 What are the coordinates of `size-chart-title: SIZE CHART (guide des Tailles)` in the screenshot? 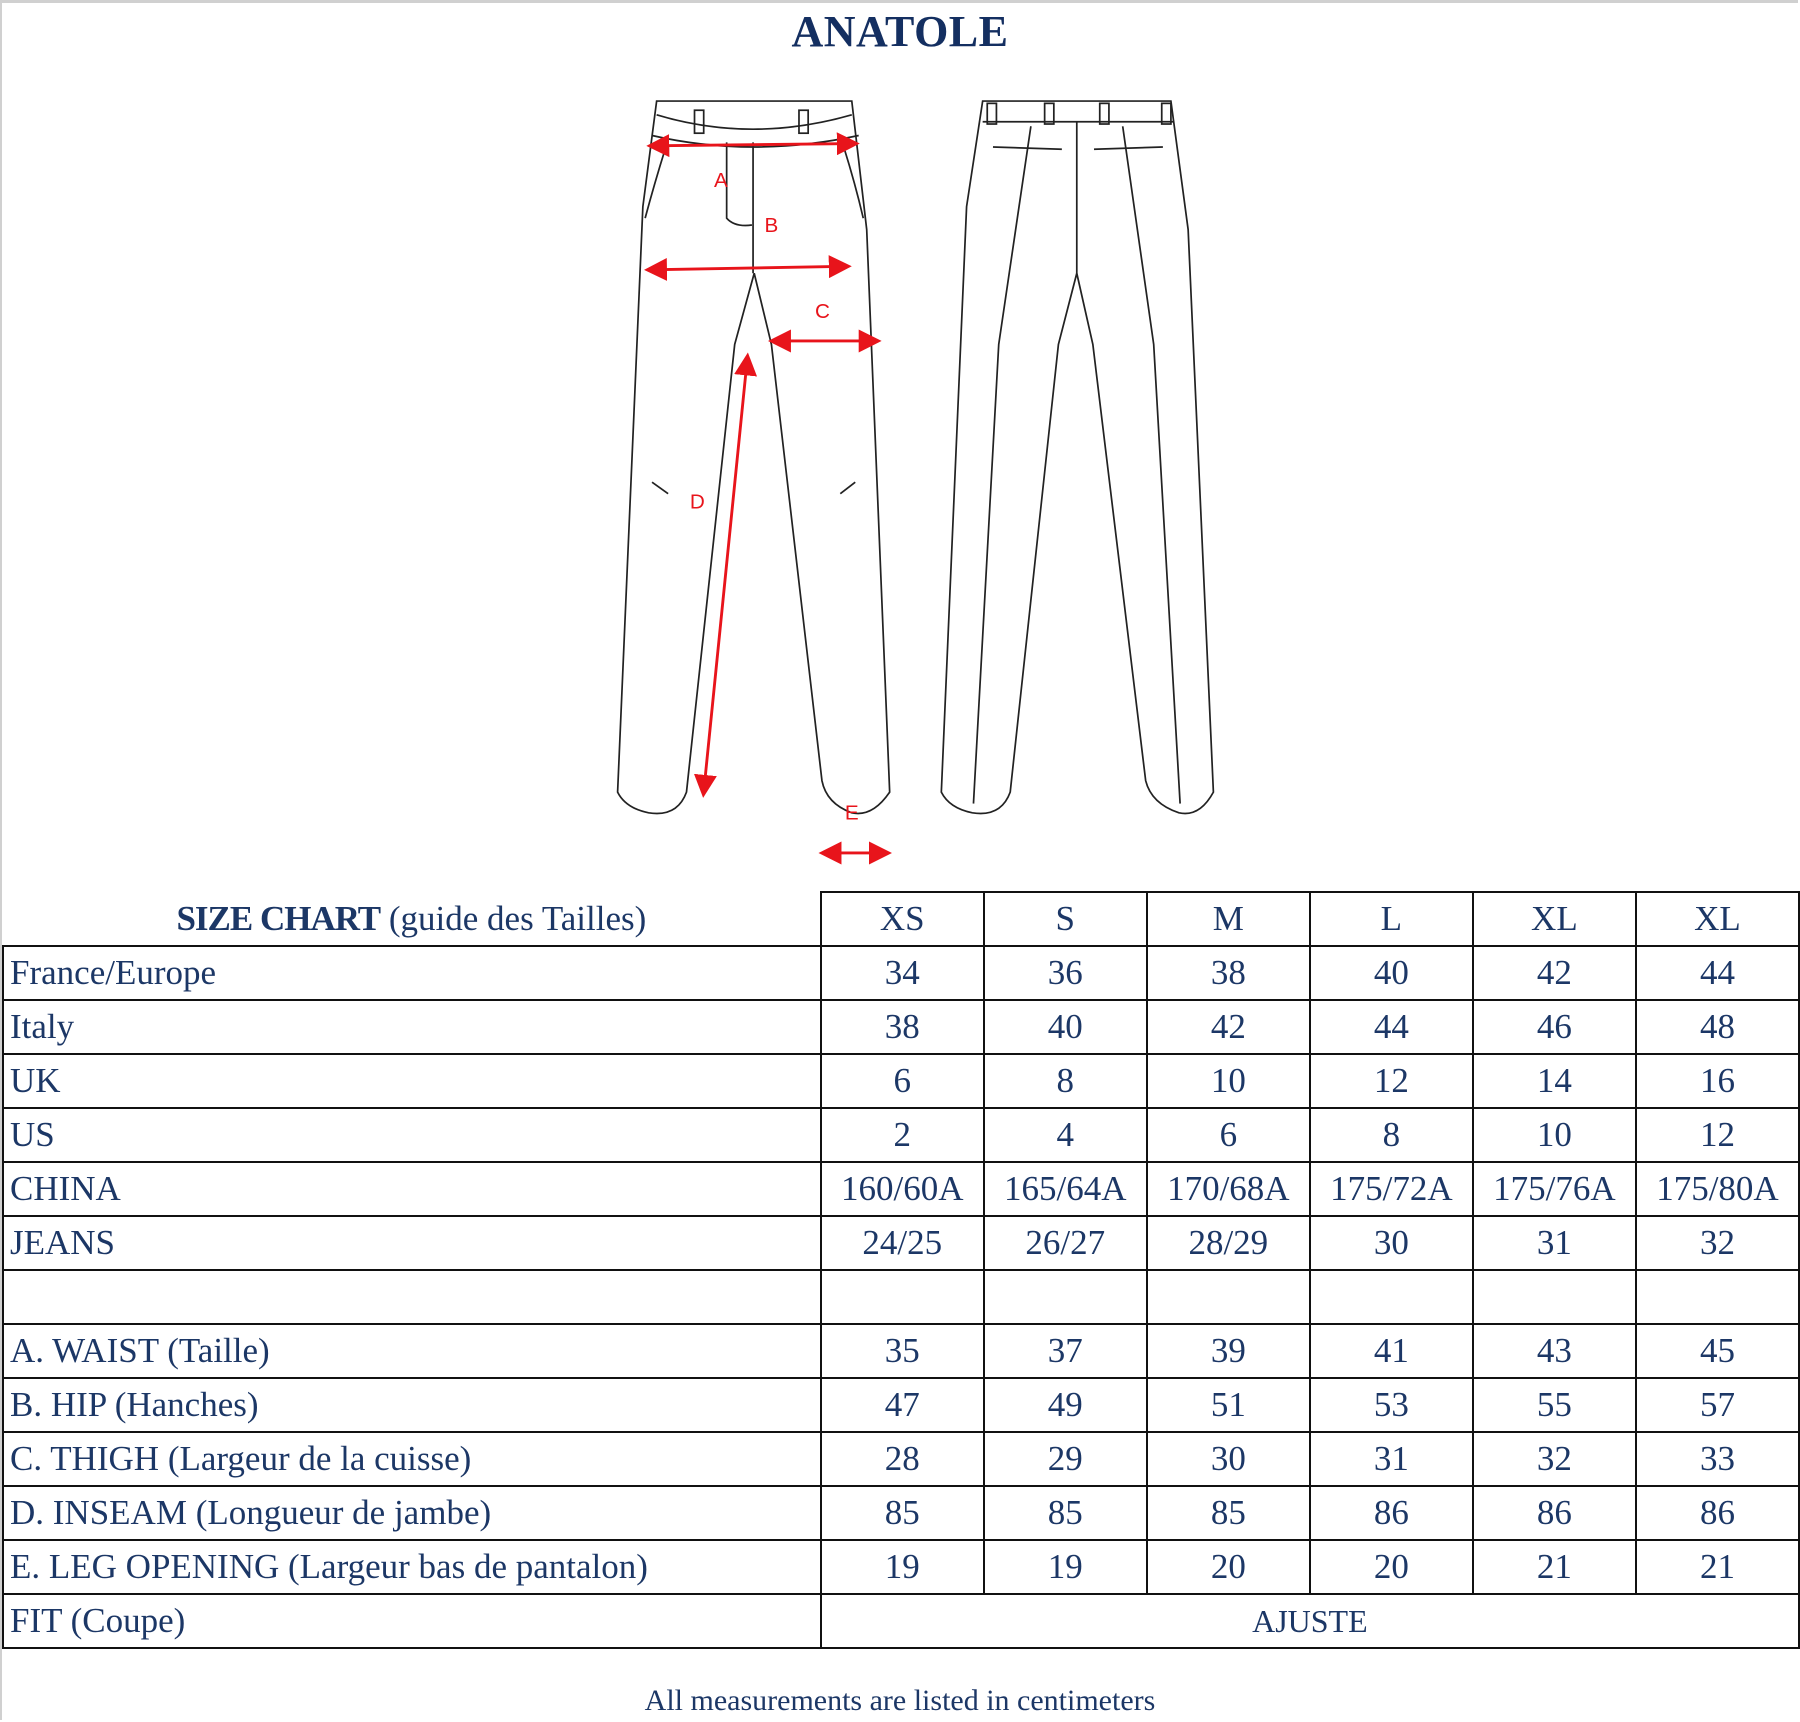 It's located at (412, 919).